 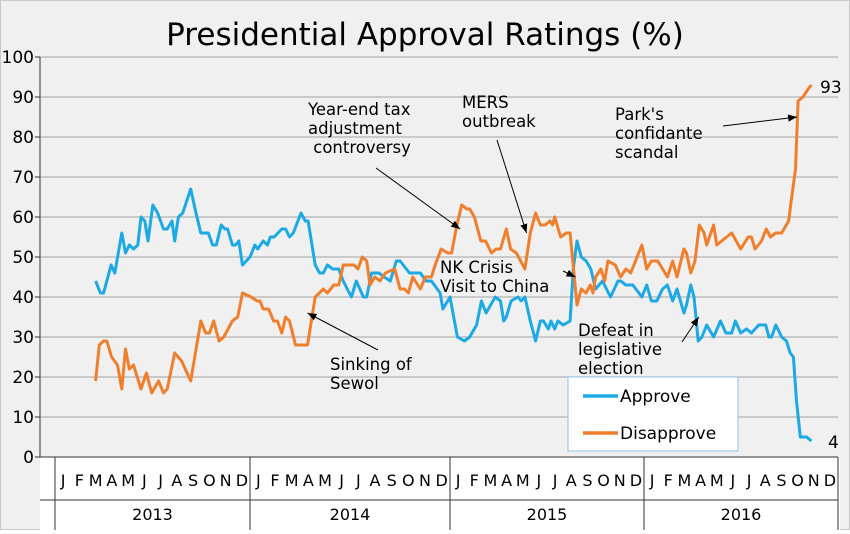 I want to click on legend-box, so click(x=653, y=414).